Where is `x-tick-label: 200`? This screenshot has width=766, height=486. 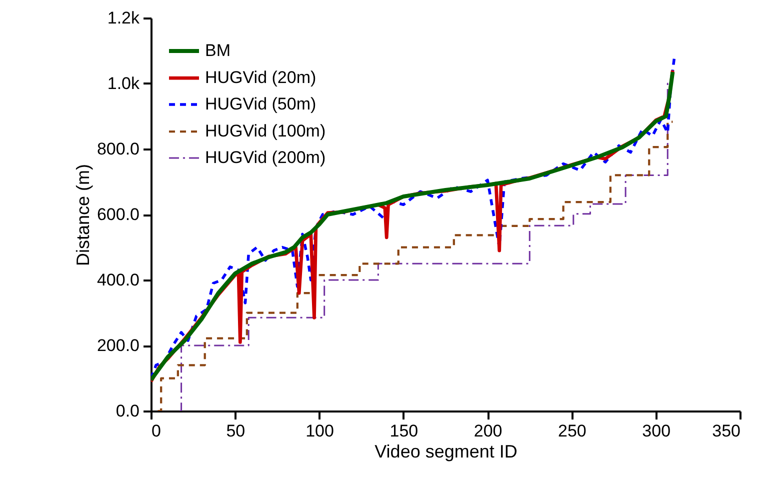 x-tick-label: 200 is located at coordinates (488, 431).